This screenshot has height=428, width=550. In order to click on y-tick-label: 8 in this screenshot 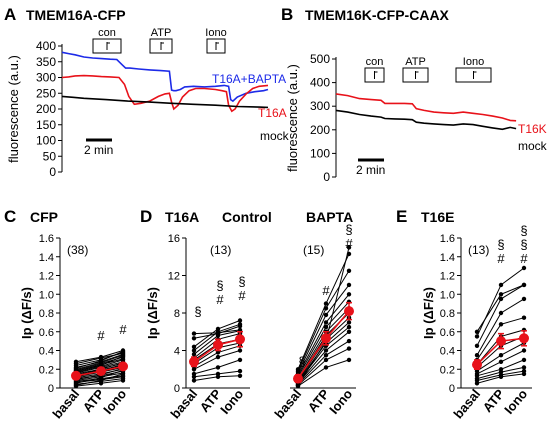, I will do `click(177, 314)`.